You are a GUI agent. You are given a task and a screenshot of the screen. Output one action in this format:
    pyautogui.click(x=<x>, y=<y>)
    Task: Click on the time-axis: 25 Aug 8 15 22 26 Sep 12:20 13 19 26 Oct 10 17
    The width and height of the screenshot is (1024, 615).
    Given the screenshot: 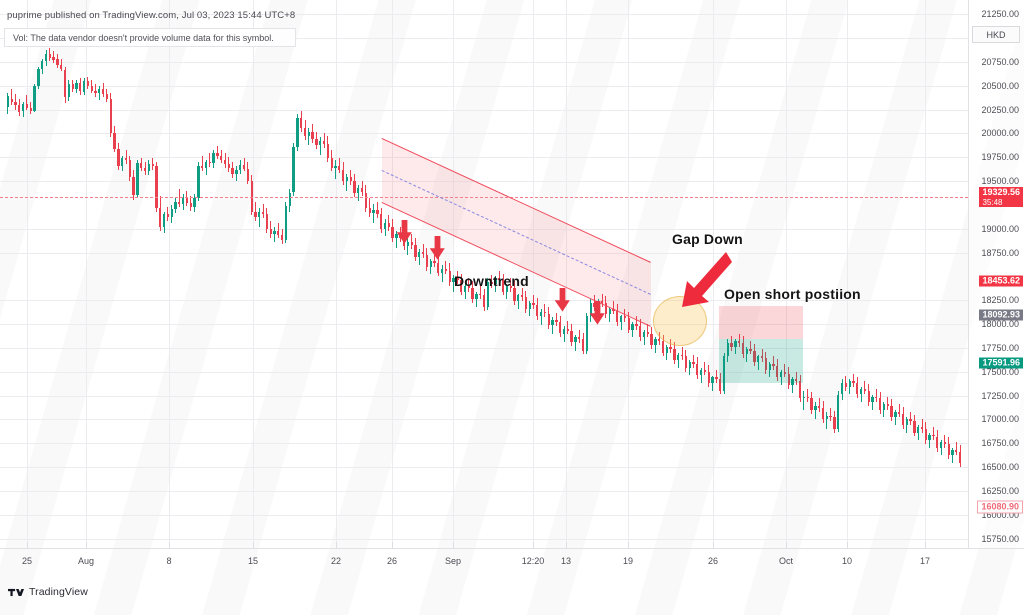 What is the action you would take?
    pyautogui.click(x=512, y=559)
    